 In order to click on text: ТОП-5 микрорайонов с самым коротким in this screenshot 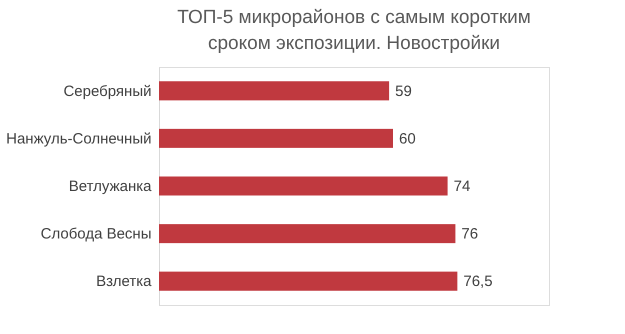, I will do `click(354, 17)`.